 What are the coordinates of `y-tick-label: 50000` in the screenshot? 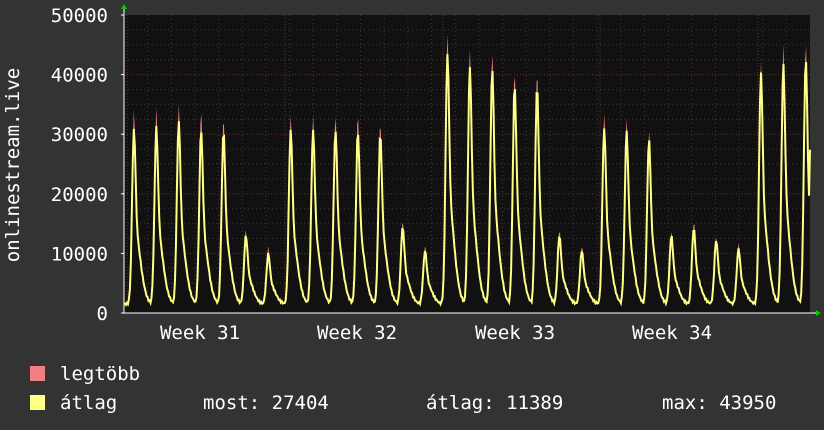 It's located at (79, 16).